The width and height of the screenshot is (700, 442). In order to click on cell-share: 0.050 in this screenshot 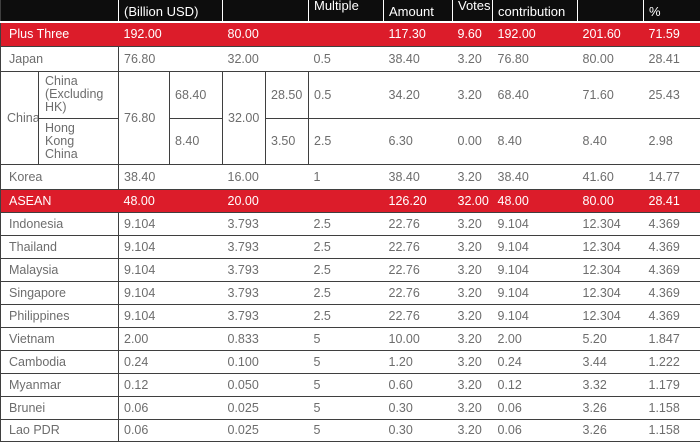, I will do `click(266, 384)`.